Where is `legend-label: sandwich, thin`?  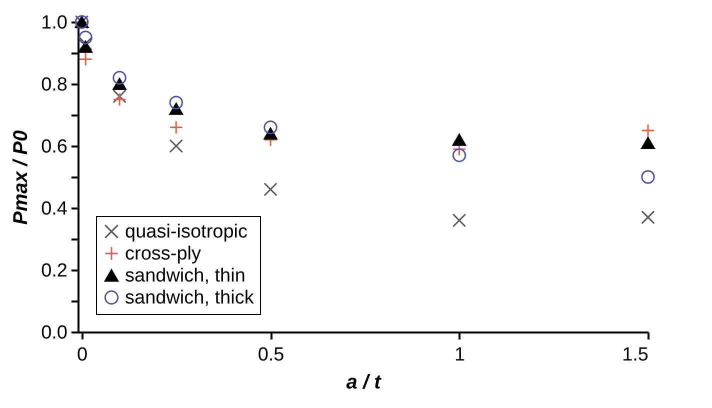
legend-label: sandwich, thin is located at coordinates (185, 276).